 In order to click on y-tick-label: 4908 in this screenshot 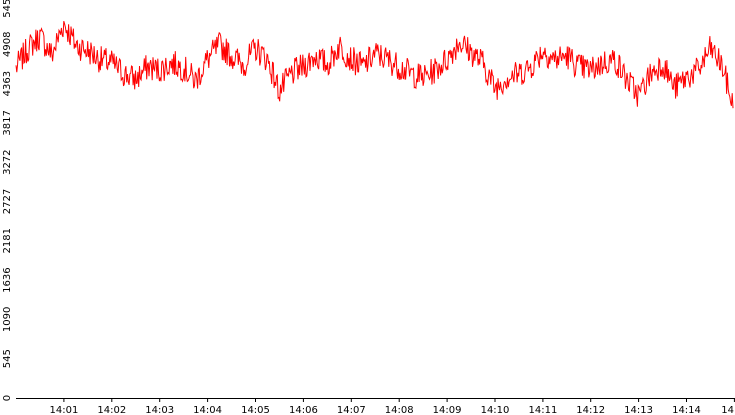, I will do `click(7, 44)`.